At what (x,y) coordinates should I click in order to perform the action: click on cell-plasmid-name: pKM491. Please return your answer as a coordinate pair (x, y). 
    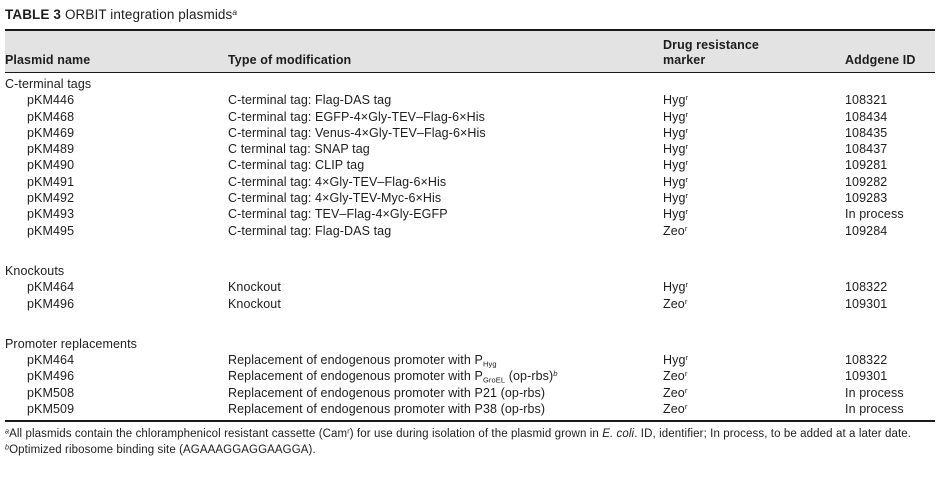
    Looking at the image, I should click on (51, 181).